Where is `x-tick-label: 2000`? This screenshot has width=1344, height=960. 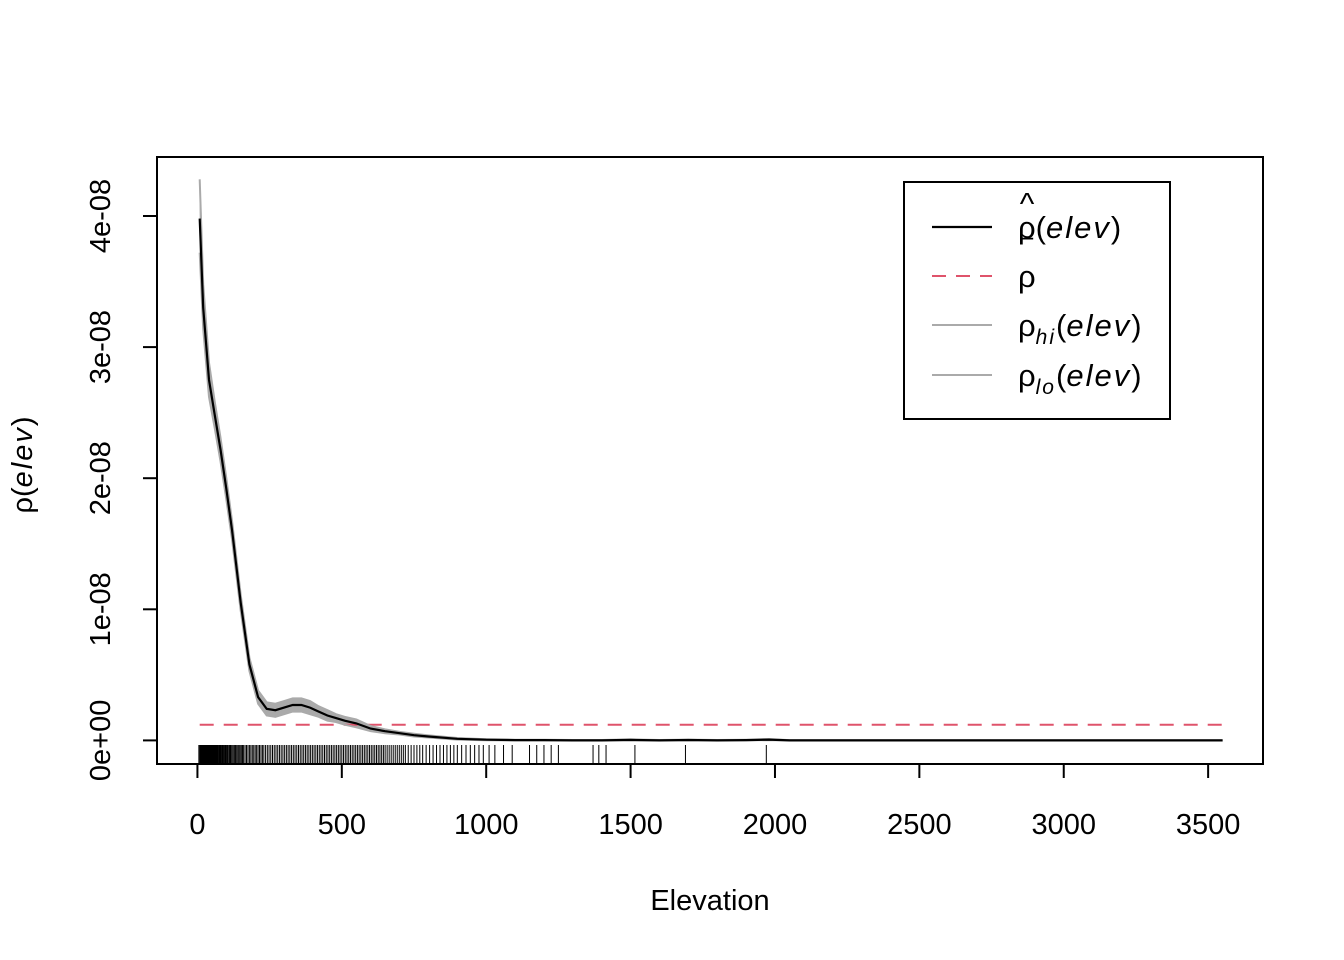
x-tick-label: 2000 is located at coordinates (775, 825).